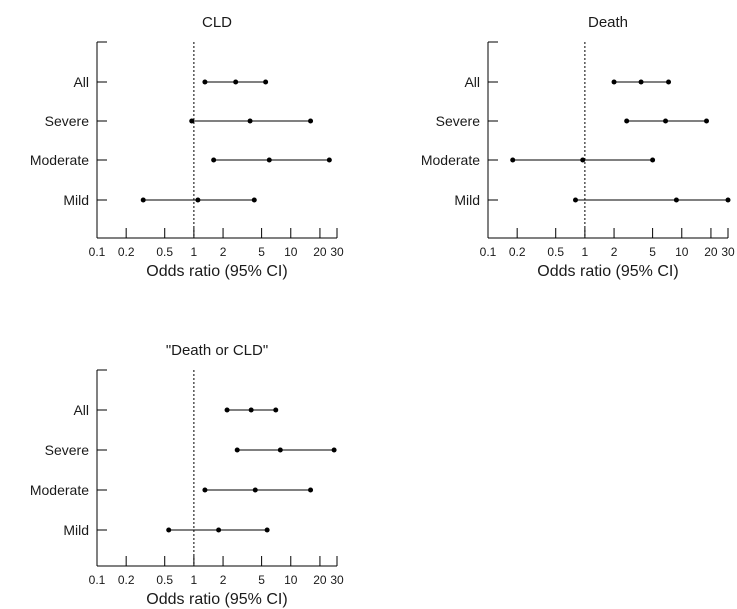  I want to click on chart-title: CLD, so click(217, 22).